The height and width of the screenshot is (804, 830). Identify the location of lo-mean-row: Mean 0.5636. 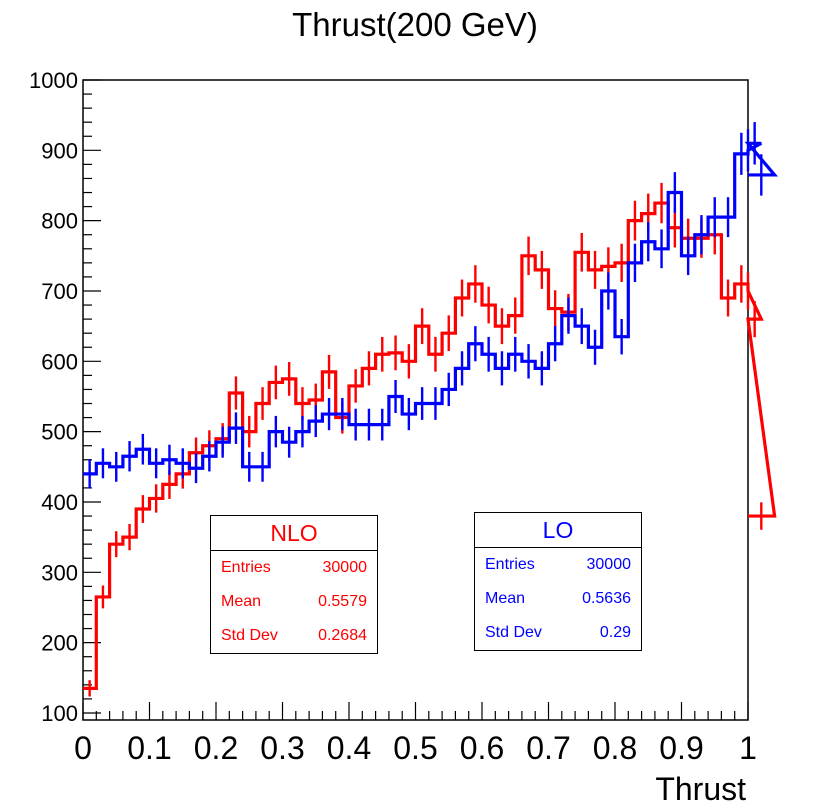
(558, 599).